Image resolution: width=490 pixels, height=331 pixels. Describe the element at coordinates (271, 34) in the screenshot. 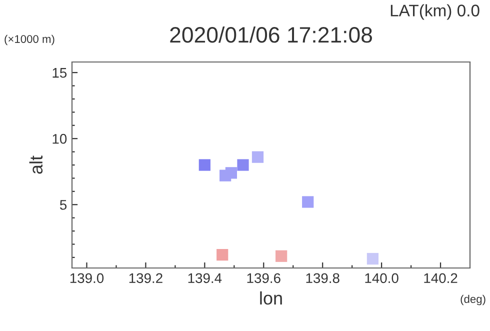

I see `chart-title: 2020/01/06 17:21:08` at that location.